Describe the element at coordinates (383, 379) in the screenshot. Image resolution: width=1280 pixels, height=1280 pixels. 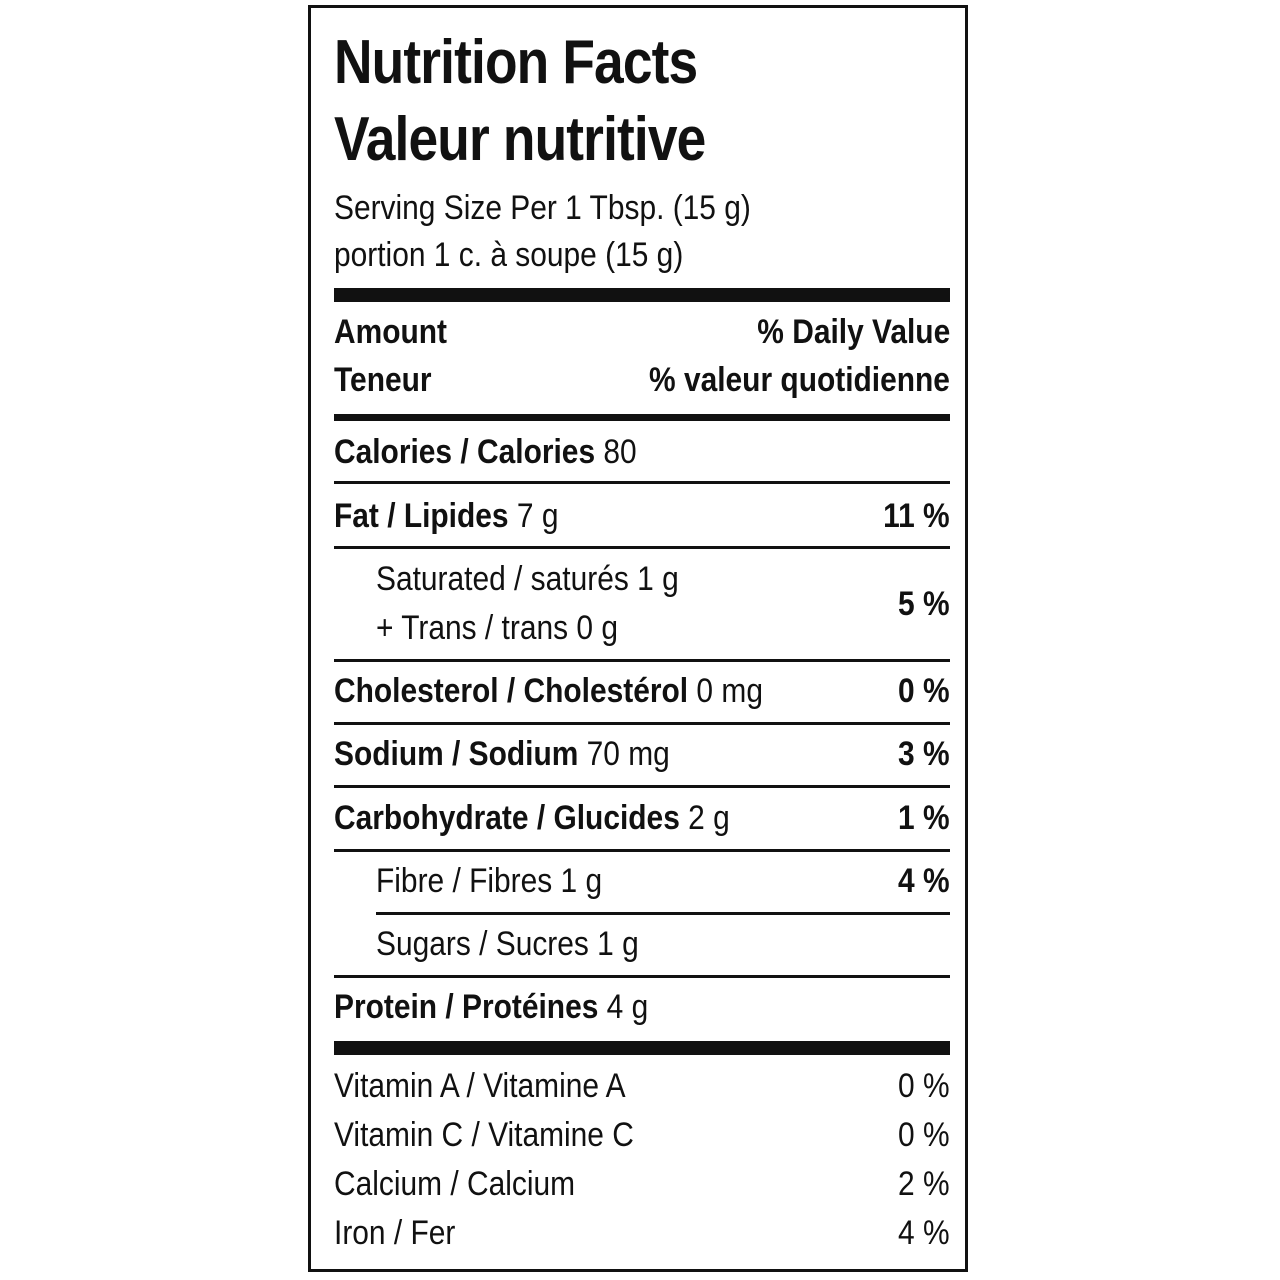
I see `teneur-label: Teneur` at that location.